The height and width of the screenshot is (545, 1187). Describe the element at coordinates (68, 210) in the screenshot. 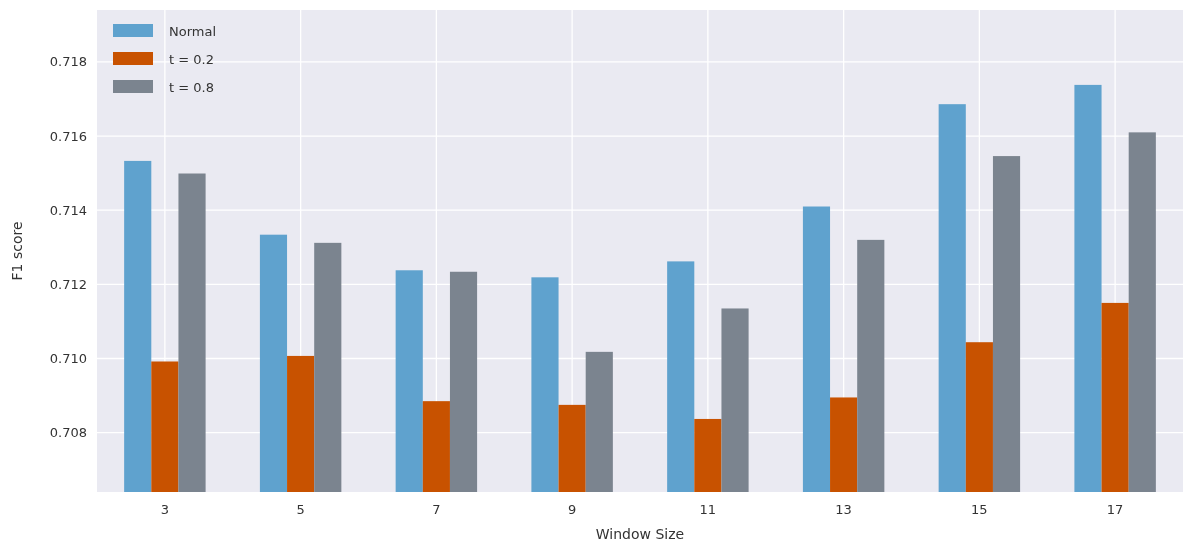

I see `y-tick-label: 0.714` at that location.